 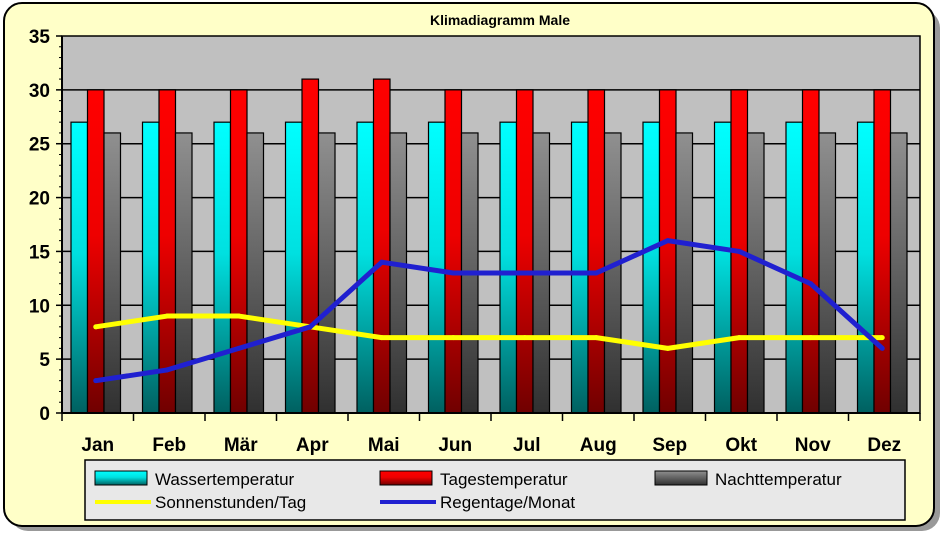 I want to click on bar-nachttemperatur-jan, so click(x=112, y=273).